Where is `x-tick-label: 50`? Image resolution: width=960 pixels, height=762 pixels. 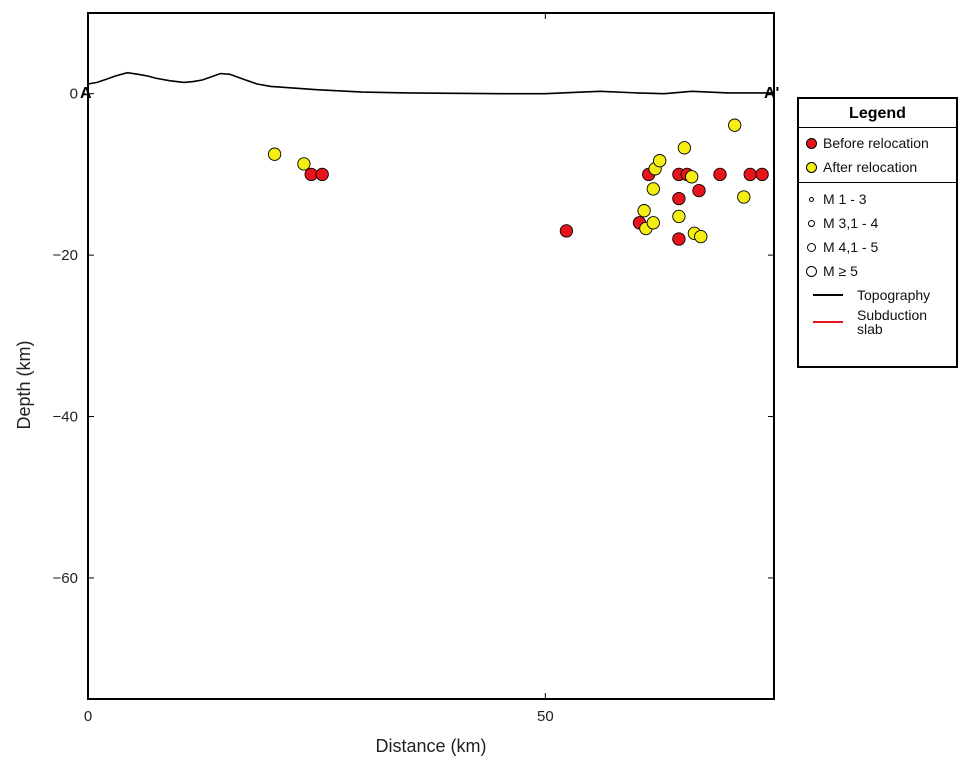
x-tick-label: 50 is located at coordinates (545, 716).